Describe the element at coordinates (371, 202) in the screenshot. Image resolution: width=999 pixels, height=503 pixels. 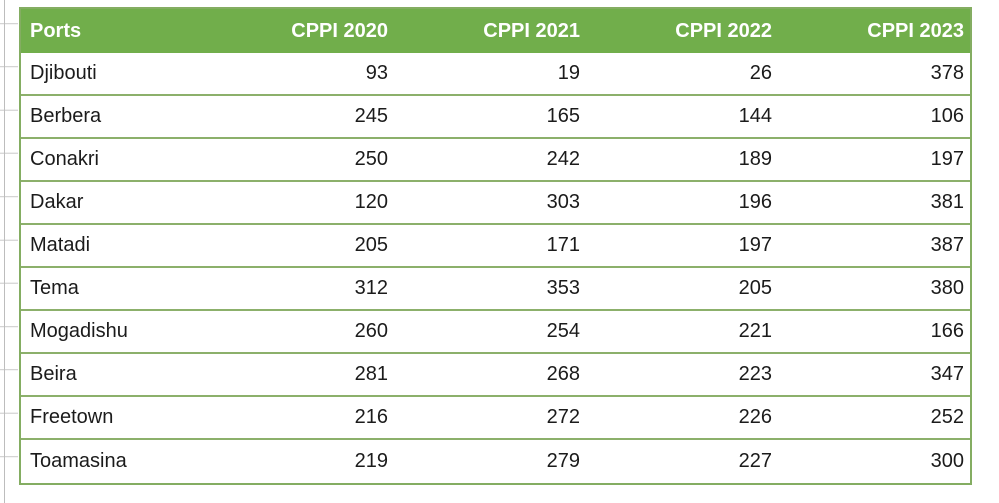
I see `cppi-2020-cell: 120` at that location.